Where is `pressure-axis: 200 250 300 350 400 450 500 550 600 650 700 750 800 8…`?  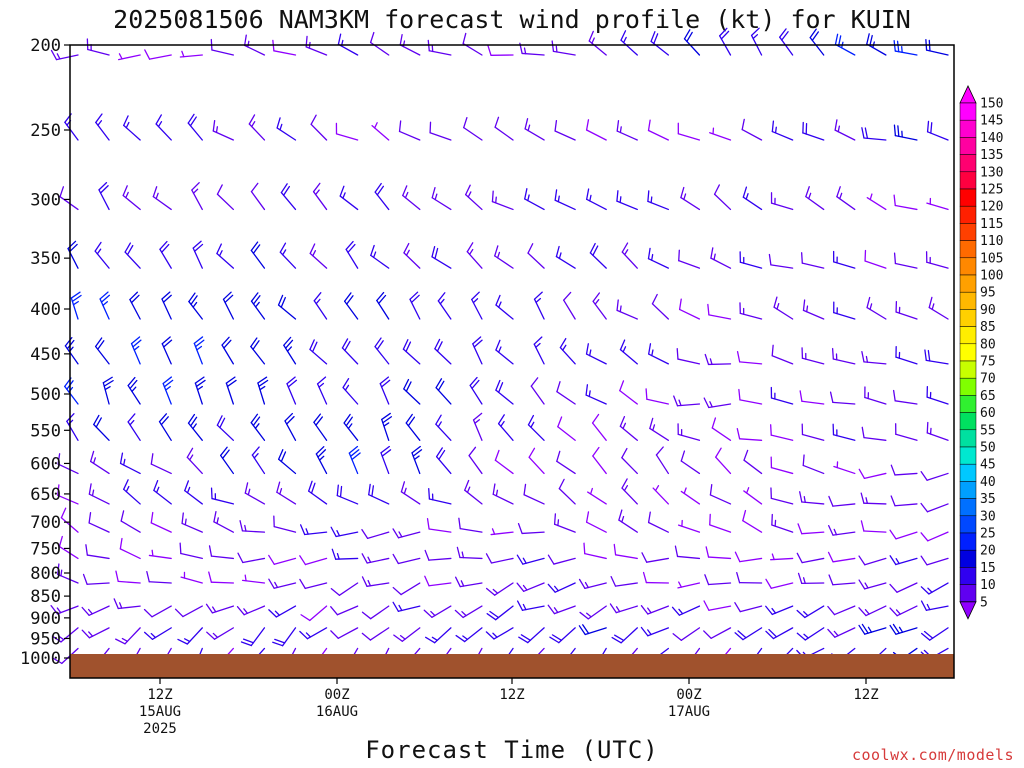 pressure-axis: 200 250 300 350 400 450 500 550 600 650 700 750 800 8… is located at coordinates (45, 352).